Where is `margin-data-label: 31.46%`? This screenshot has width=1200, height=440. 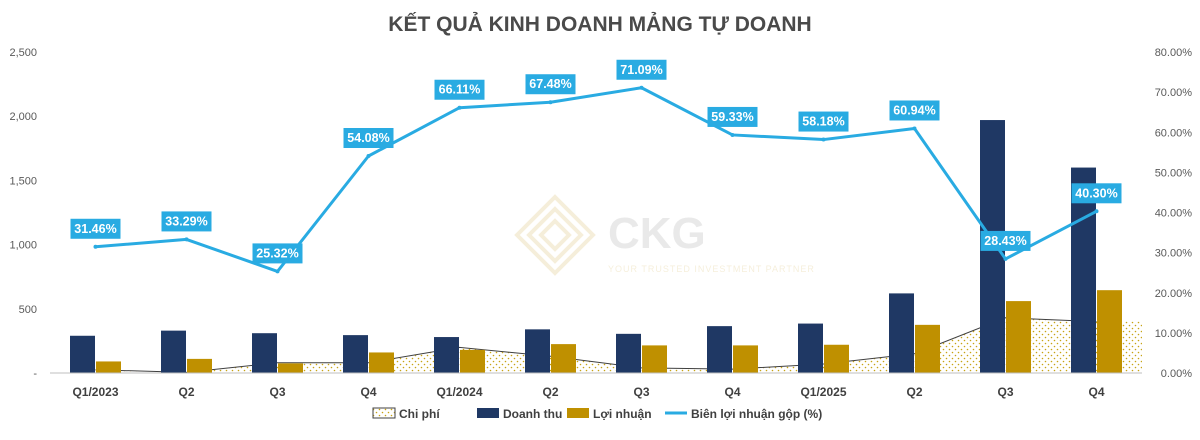
margin-data-label: 31.46% is located at coordinates (95, 228).